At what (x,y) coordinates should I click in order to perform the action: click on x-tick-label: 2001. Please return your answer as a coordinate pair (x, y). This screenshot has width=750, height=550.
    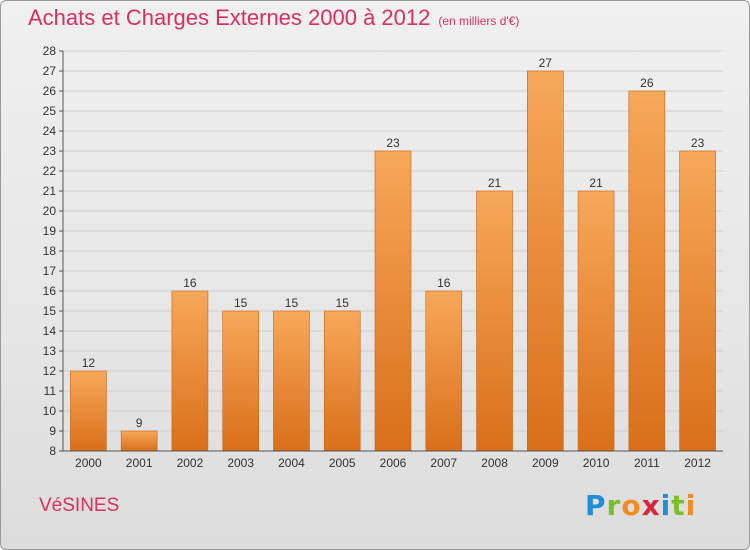
    Looking at the image, I should click on (139, 463).